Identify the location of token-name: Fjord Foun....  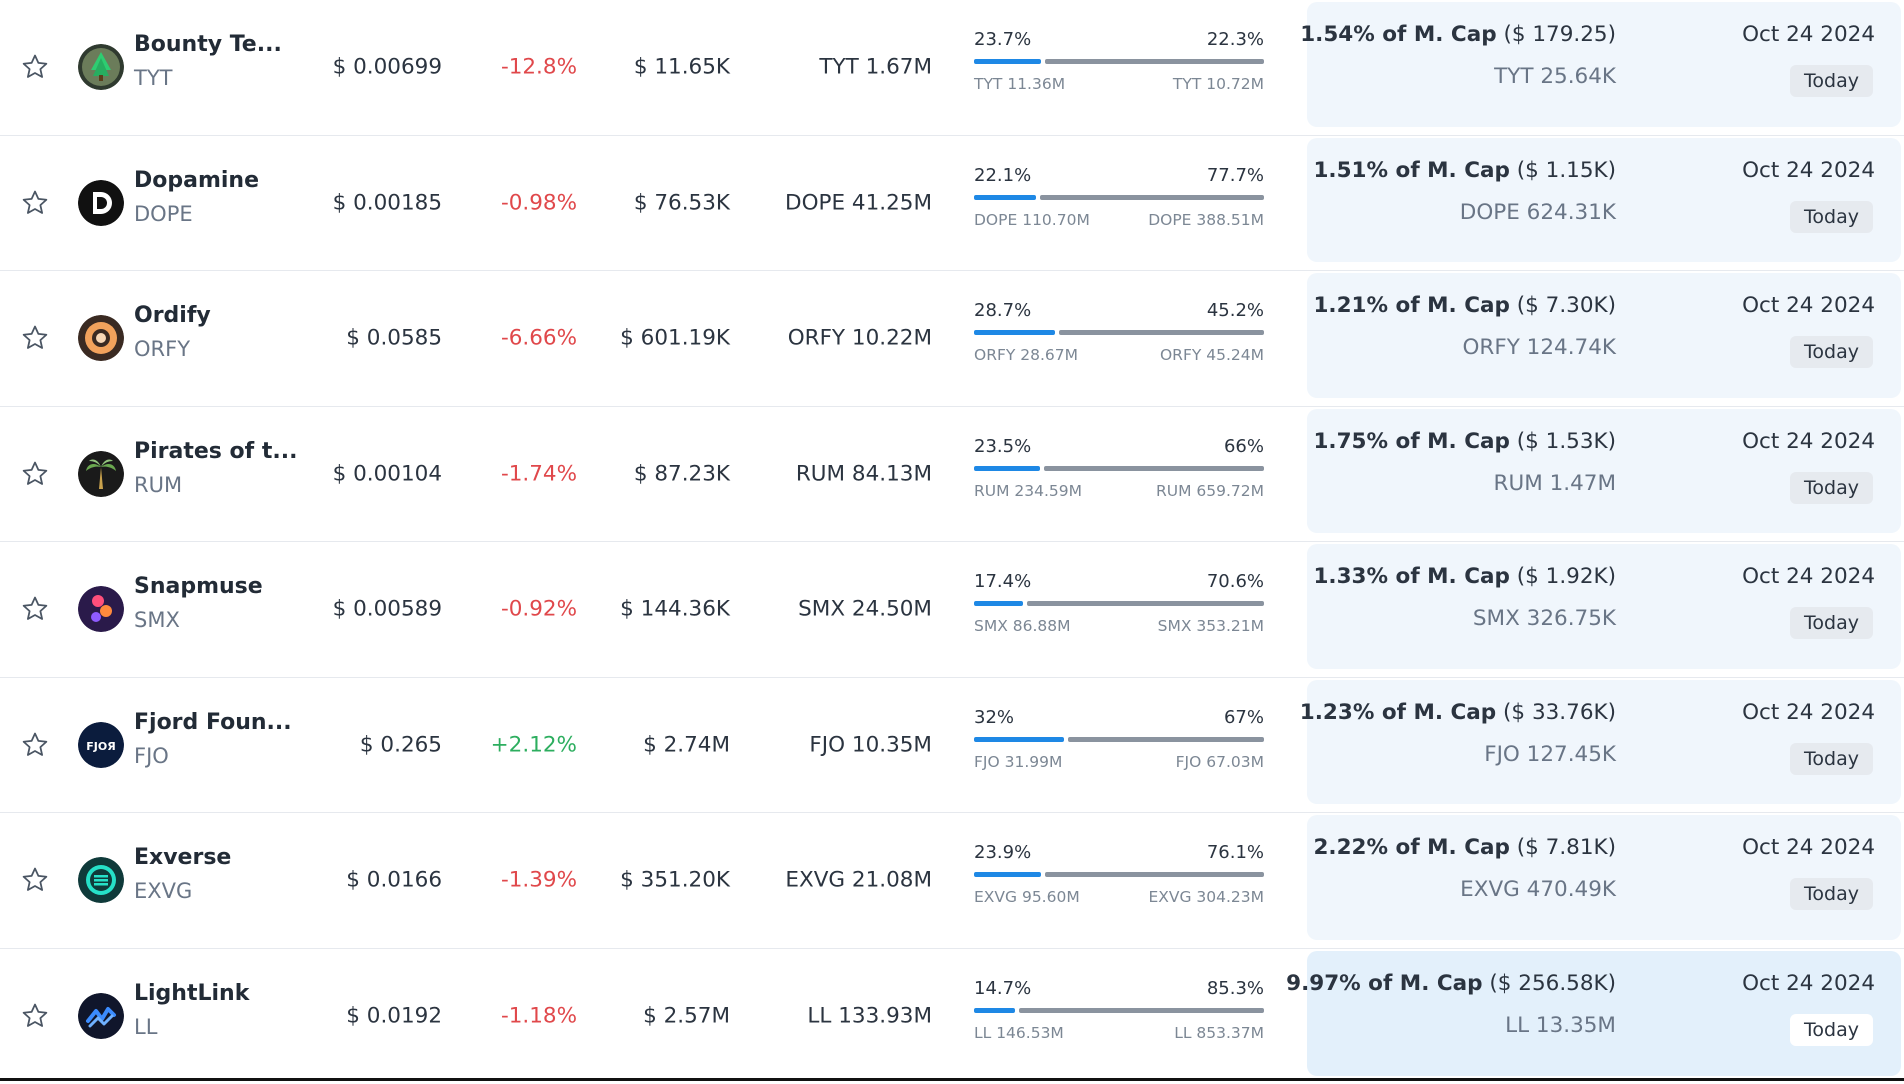
(213, 722).